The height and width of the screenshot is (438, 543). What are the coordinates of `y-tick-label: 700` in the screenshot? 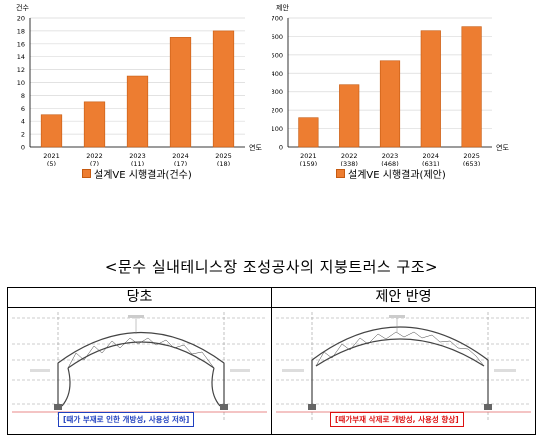 It's located at (277, 19).